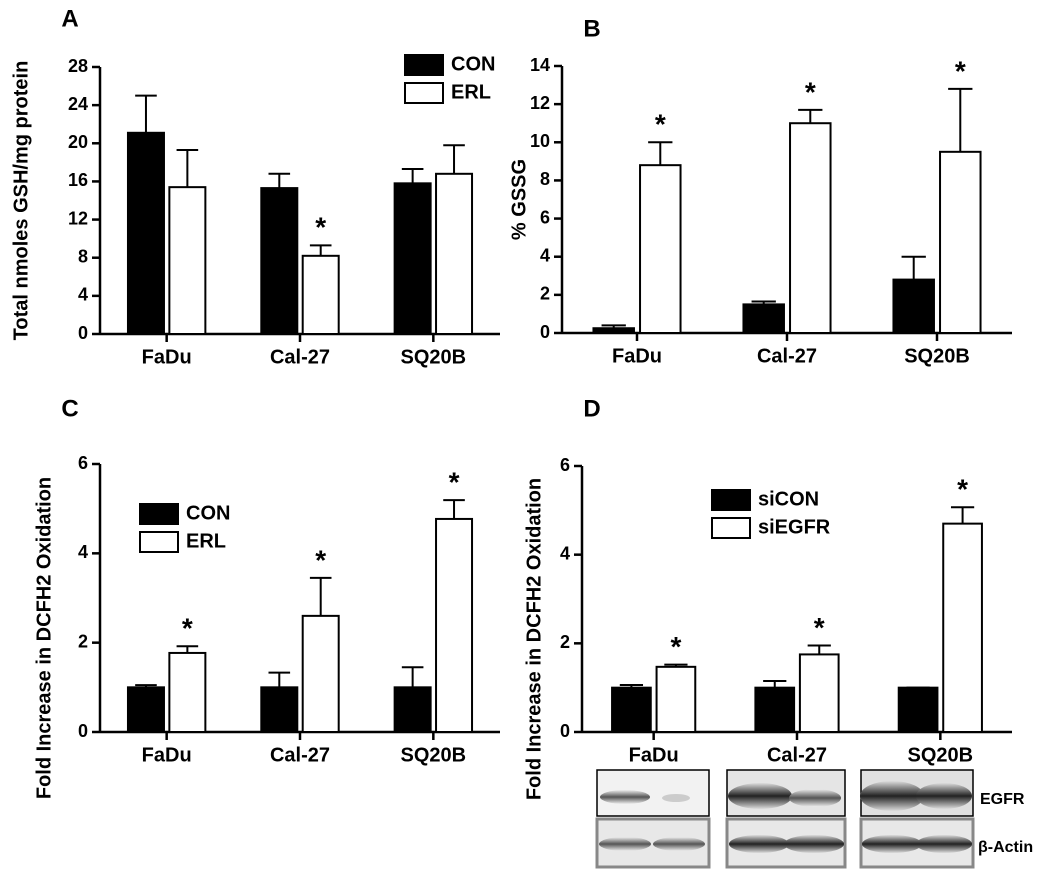  What do you see at coordinates (788, 499) in the screenshot?
I see `legend-label: siCON` at bounding box center [788, 499].